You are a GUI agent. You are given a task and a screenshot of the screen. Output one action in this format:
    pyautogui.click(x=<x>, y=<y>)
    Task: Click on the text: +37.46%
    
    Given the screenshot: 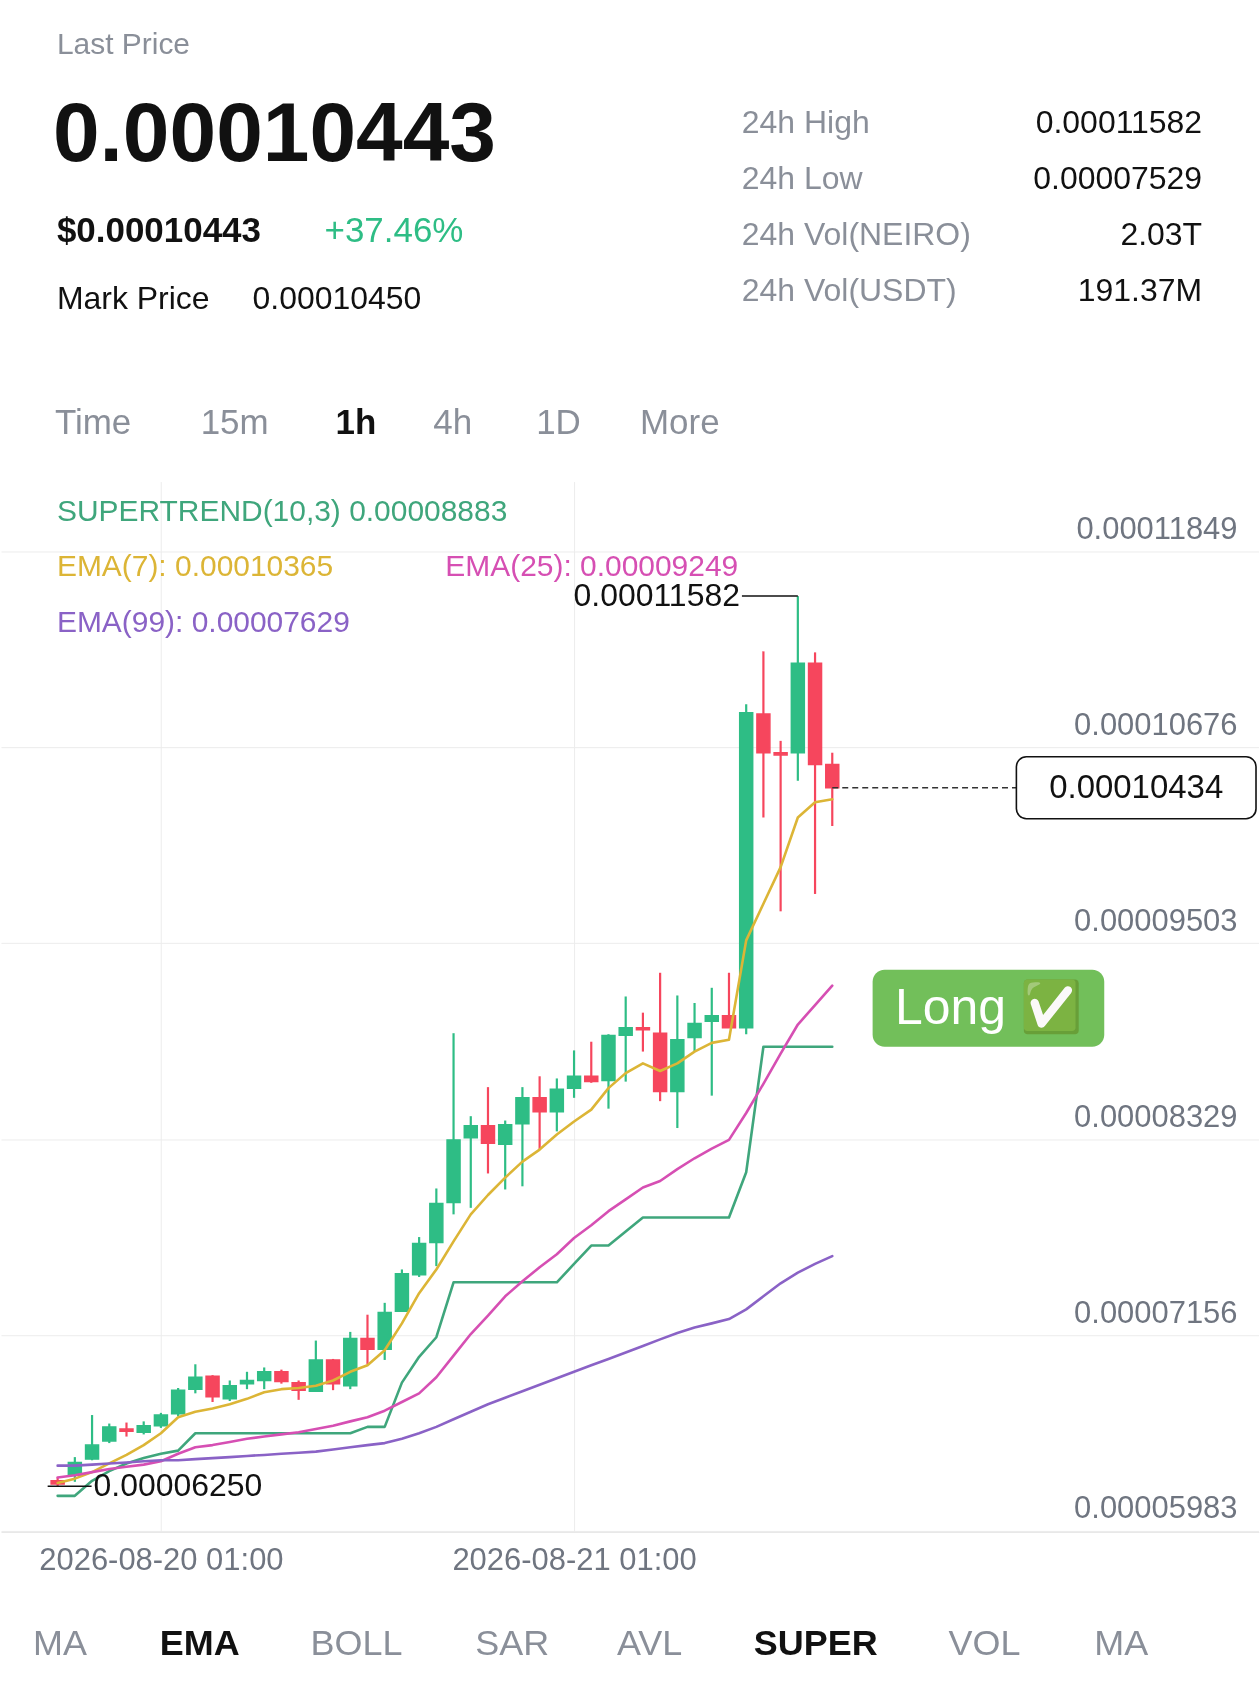 What is the action you would take?
    pyautogui.click(x=394, y=229)
    